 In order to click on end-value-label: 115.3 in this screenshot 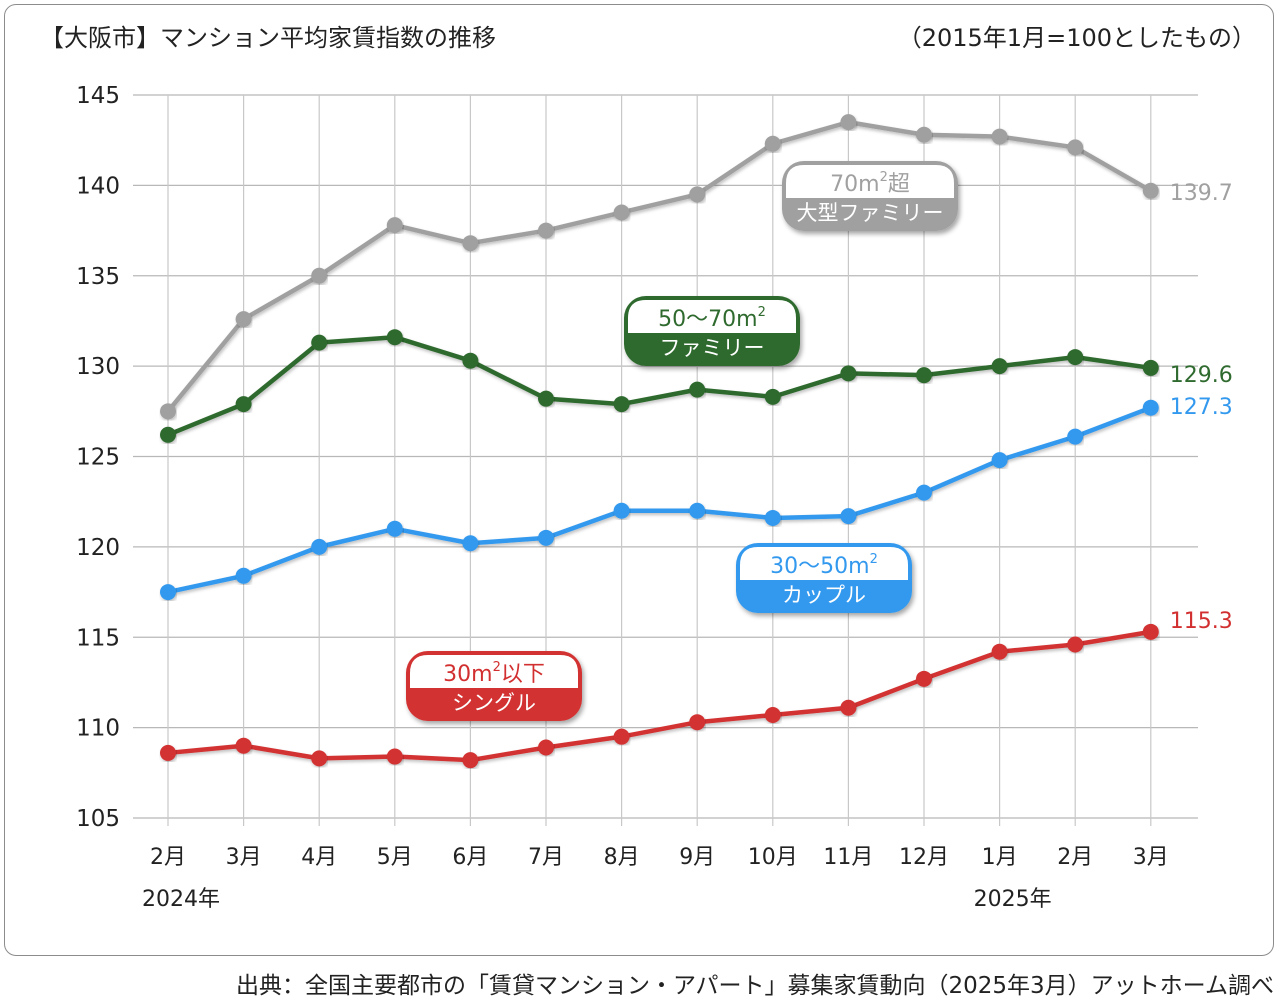, I will do `click(1201, 621)`.